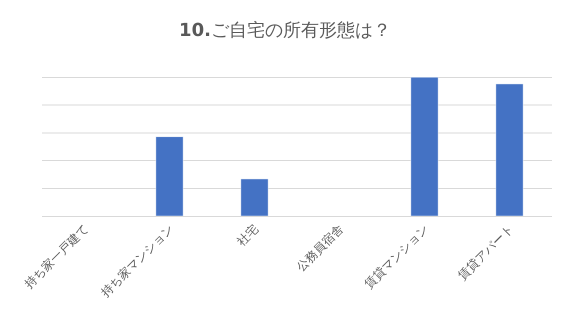  What do you see at coordinates (247, 235) in the screenshot?
I see `x-tick-label: 社宅` at bounding box center [247, 235].